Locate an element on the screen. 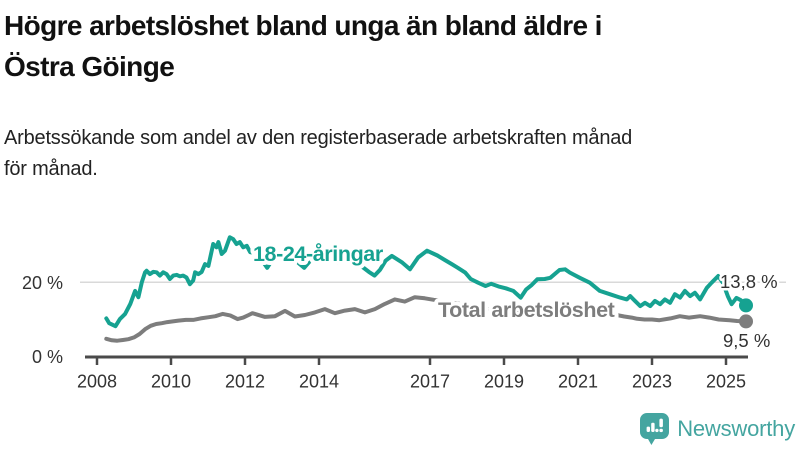 The height and width of the screenshot is (450, 800). x-tick-label-2010: 2010 is located at coordinates (171, 382).